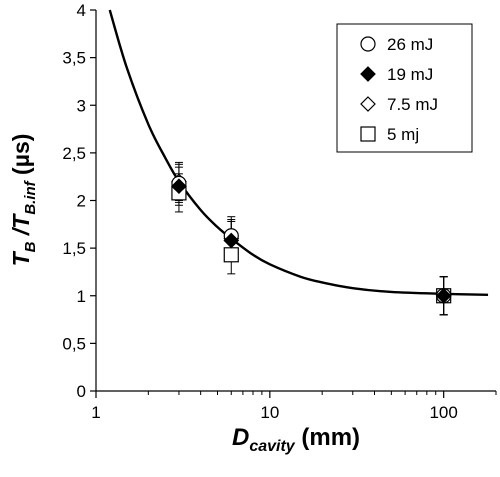 The image size is (500, 477). I want to click on y-tick-label: 1,5, so click(74, 248).